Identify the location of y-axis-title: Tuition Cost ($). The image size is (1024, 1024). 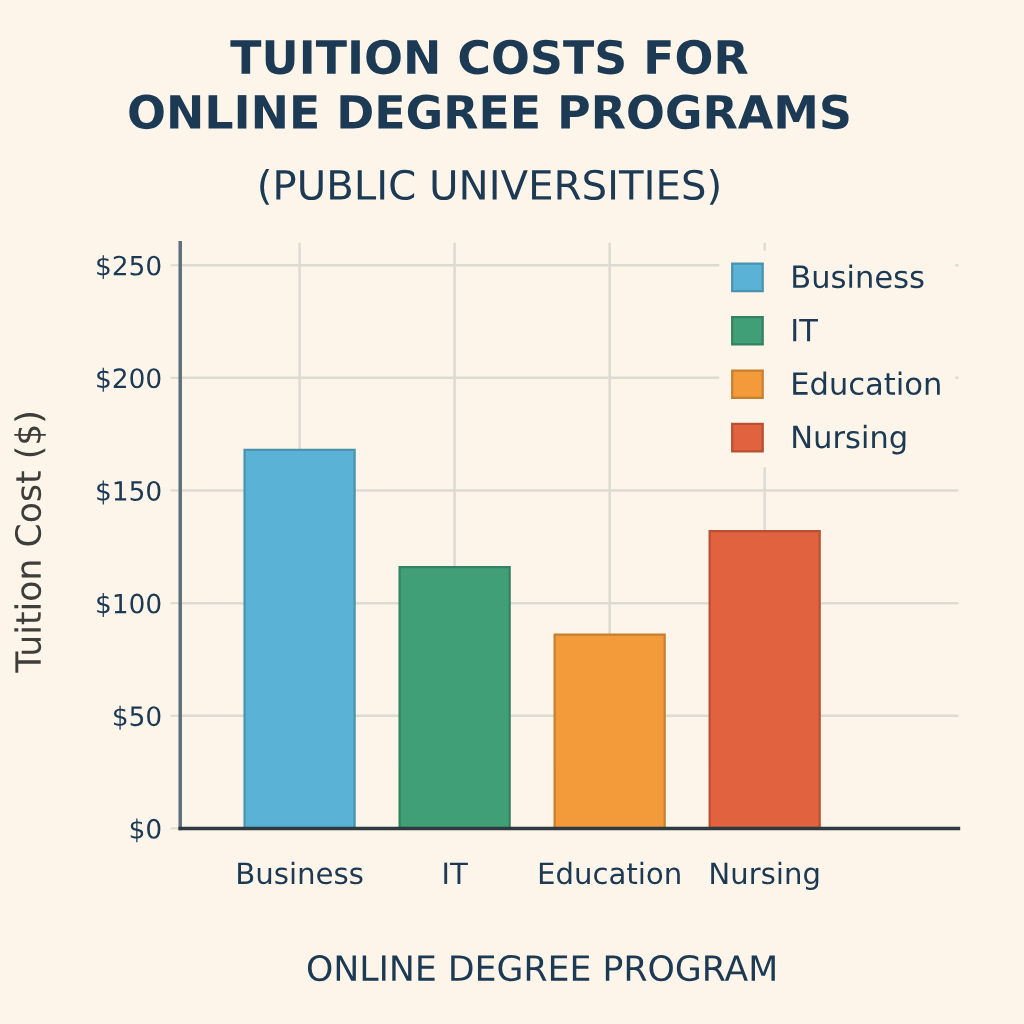
(30, 543).